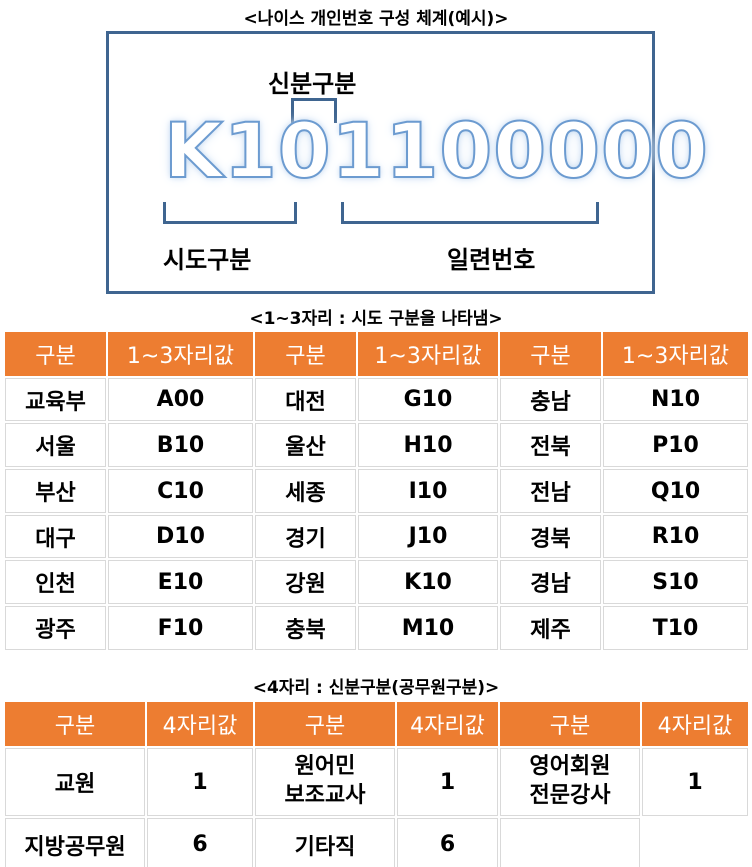  I want to click on region-name: 대구, so click(55, 536).